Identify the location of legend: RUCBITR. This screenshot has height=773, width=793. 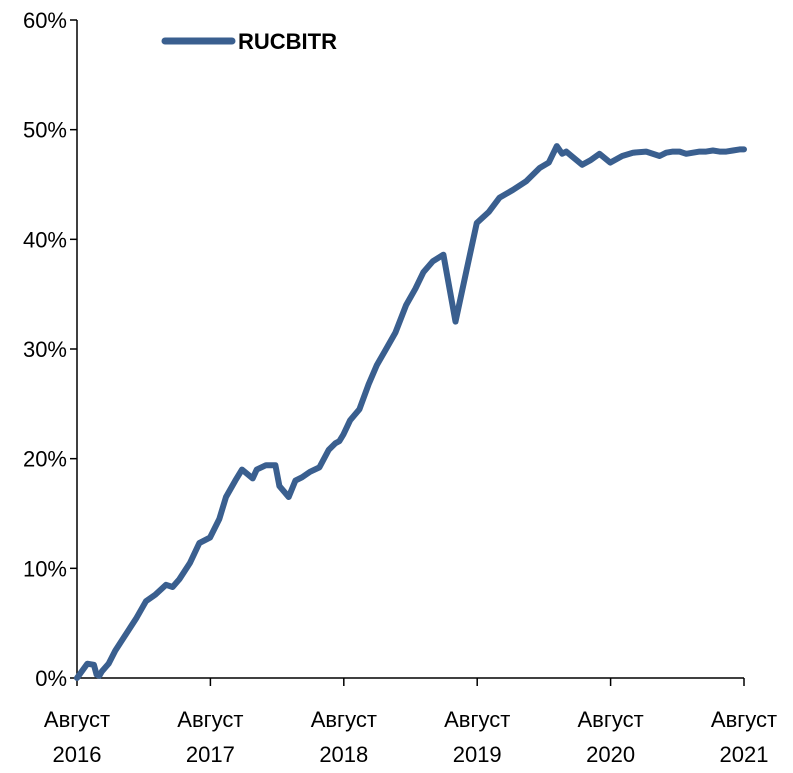
(249, 41).